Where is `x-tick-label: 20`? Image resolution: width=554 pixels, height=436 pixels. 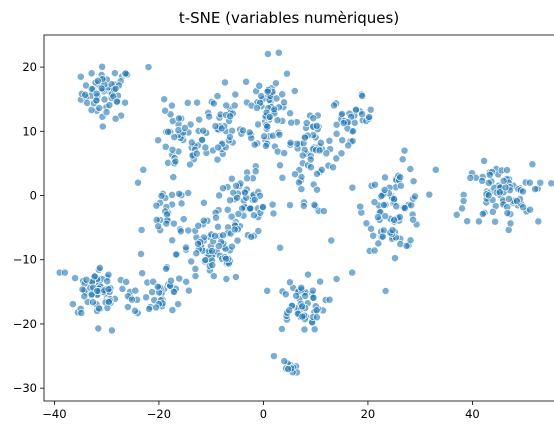
x-tick-label: 20 is located at coordinates (368, 414).